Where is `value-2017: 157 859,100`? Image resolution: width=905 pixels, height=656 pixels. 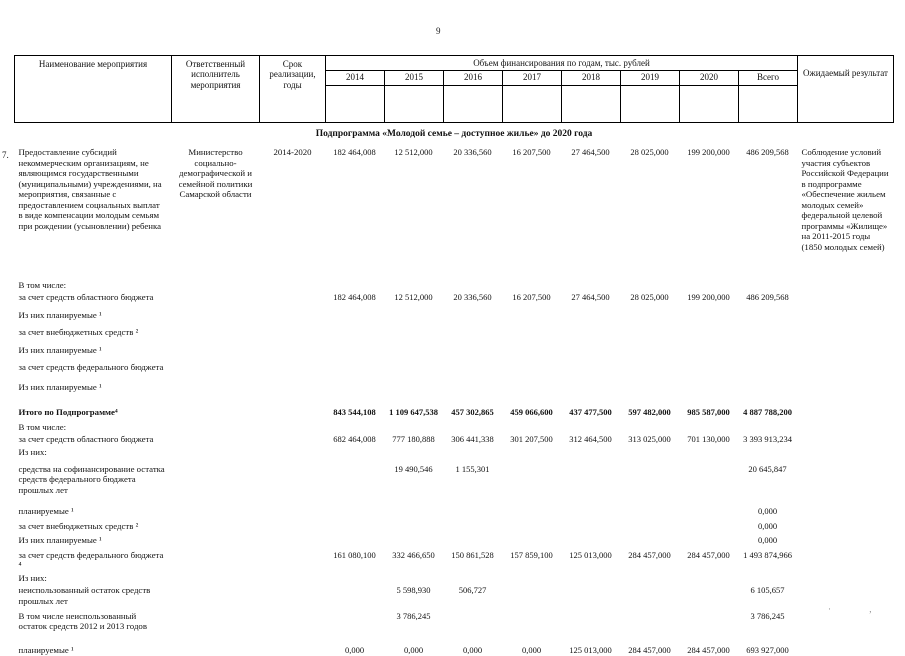 value-2017: 157 859,100 is located at coordinates (531, 554).